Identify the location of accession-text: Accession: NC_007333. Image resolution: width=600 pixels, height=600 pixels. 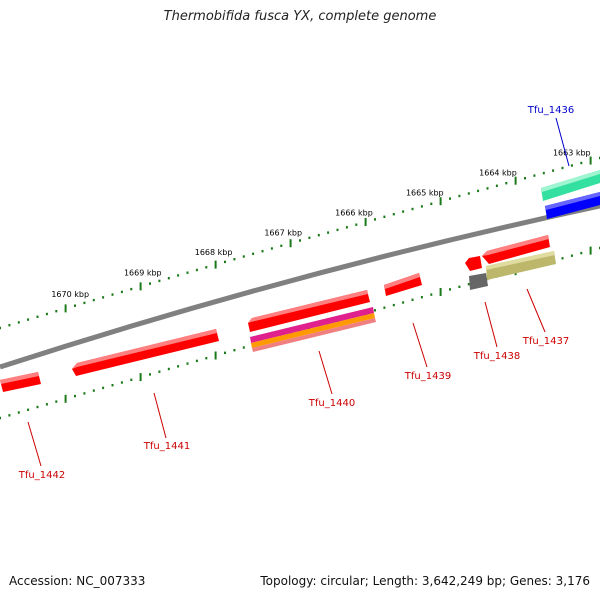
(77, 581).